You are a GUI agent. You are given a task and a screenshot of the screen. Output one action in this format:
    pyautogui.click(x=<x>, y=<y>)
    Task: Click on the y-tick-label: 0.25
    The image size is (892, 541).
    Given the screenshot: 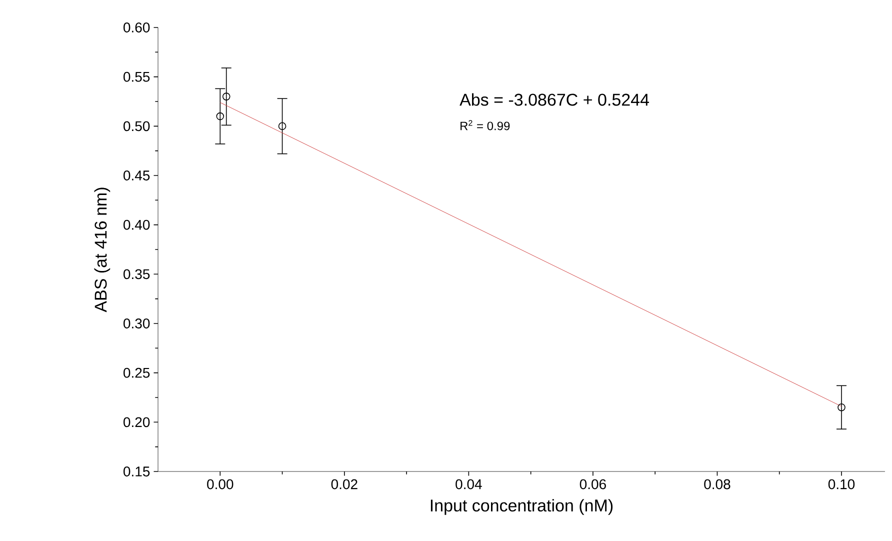 What is the action you would take?
    pyautogui.click(x=137, y=373)
    